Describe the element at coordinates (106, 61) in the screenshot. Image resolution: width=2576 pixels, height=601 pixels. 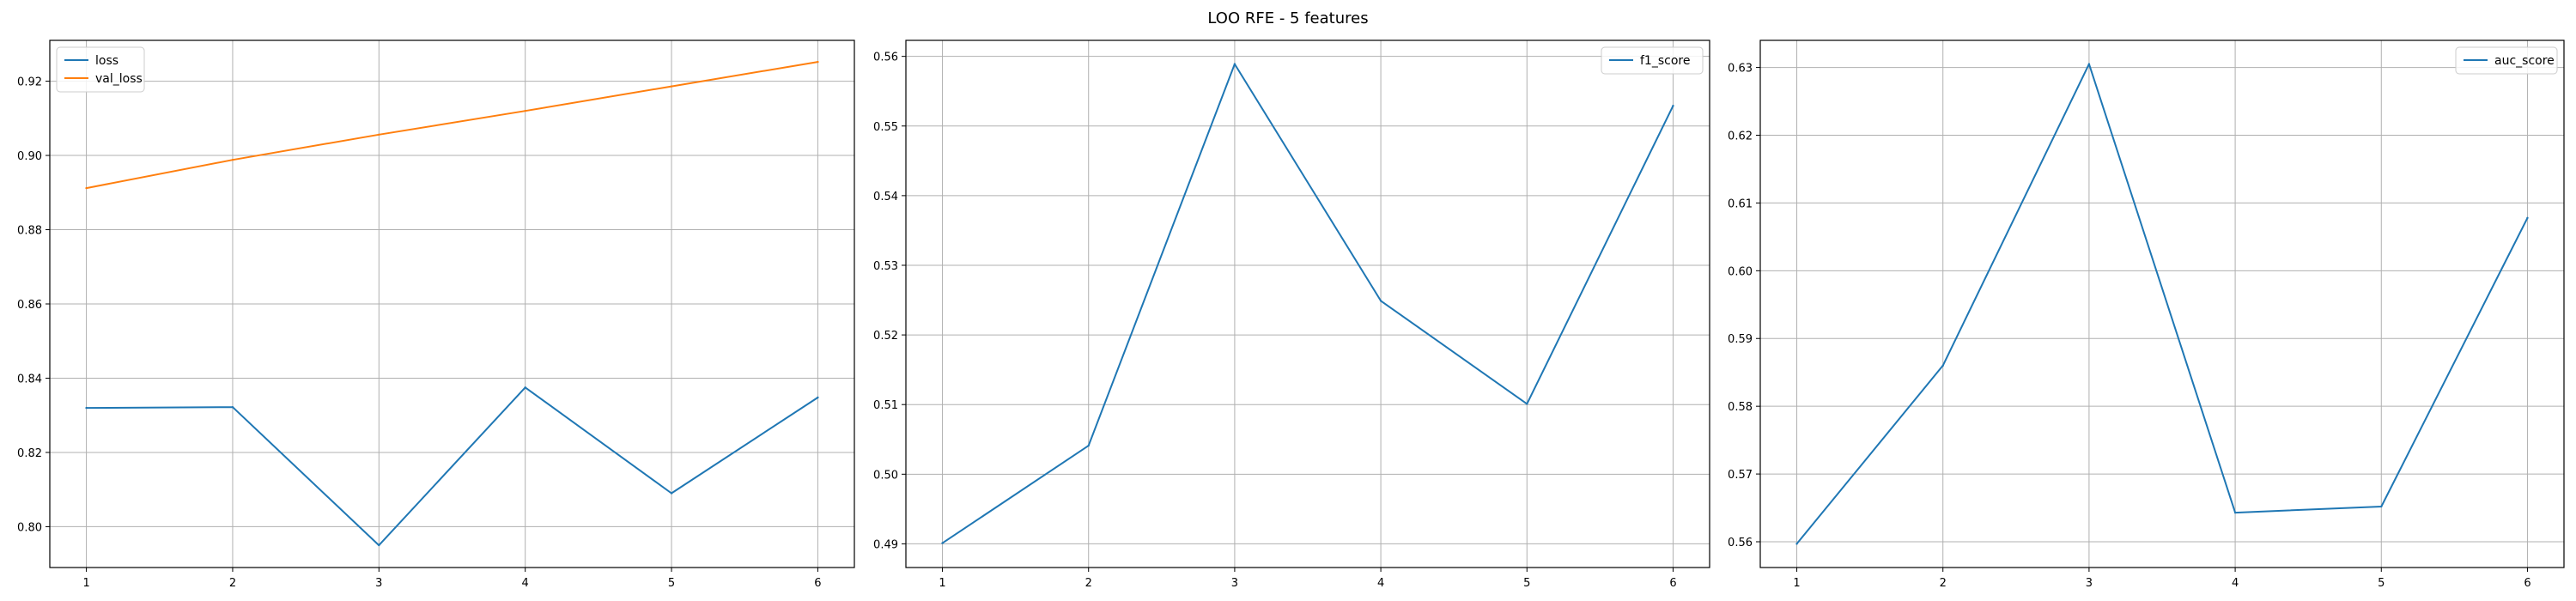
I see `legend-label: loss` at that location.